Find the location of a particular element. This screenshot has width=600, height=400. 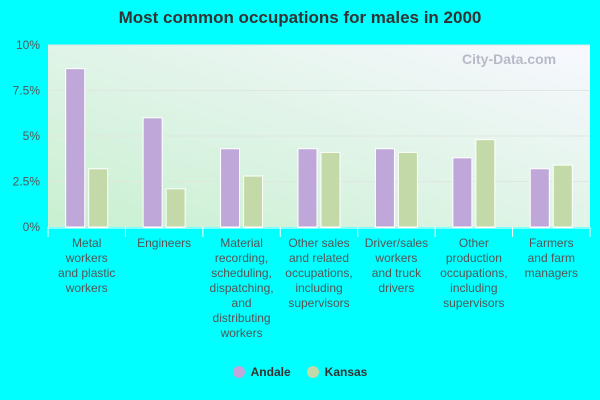

x-tick-label: Metal workers and plastic workers is located at coordinates (86, 265).